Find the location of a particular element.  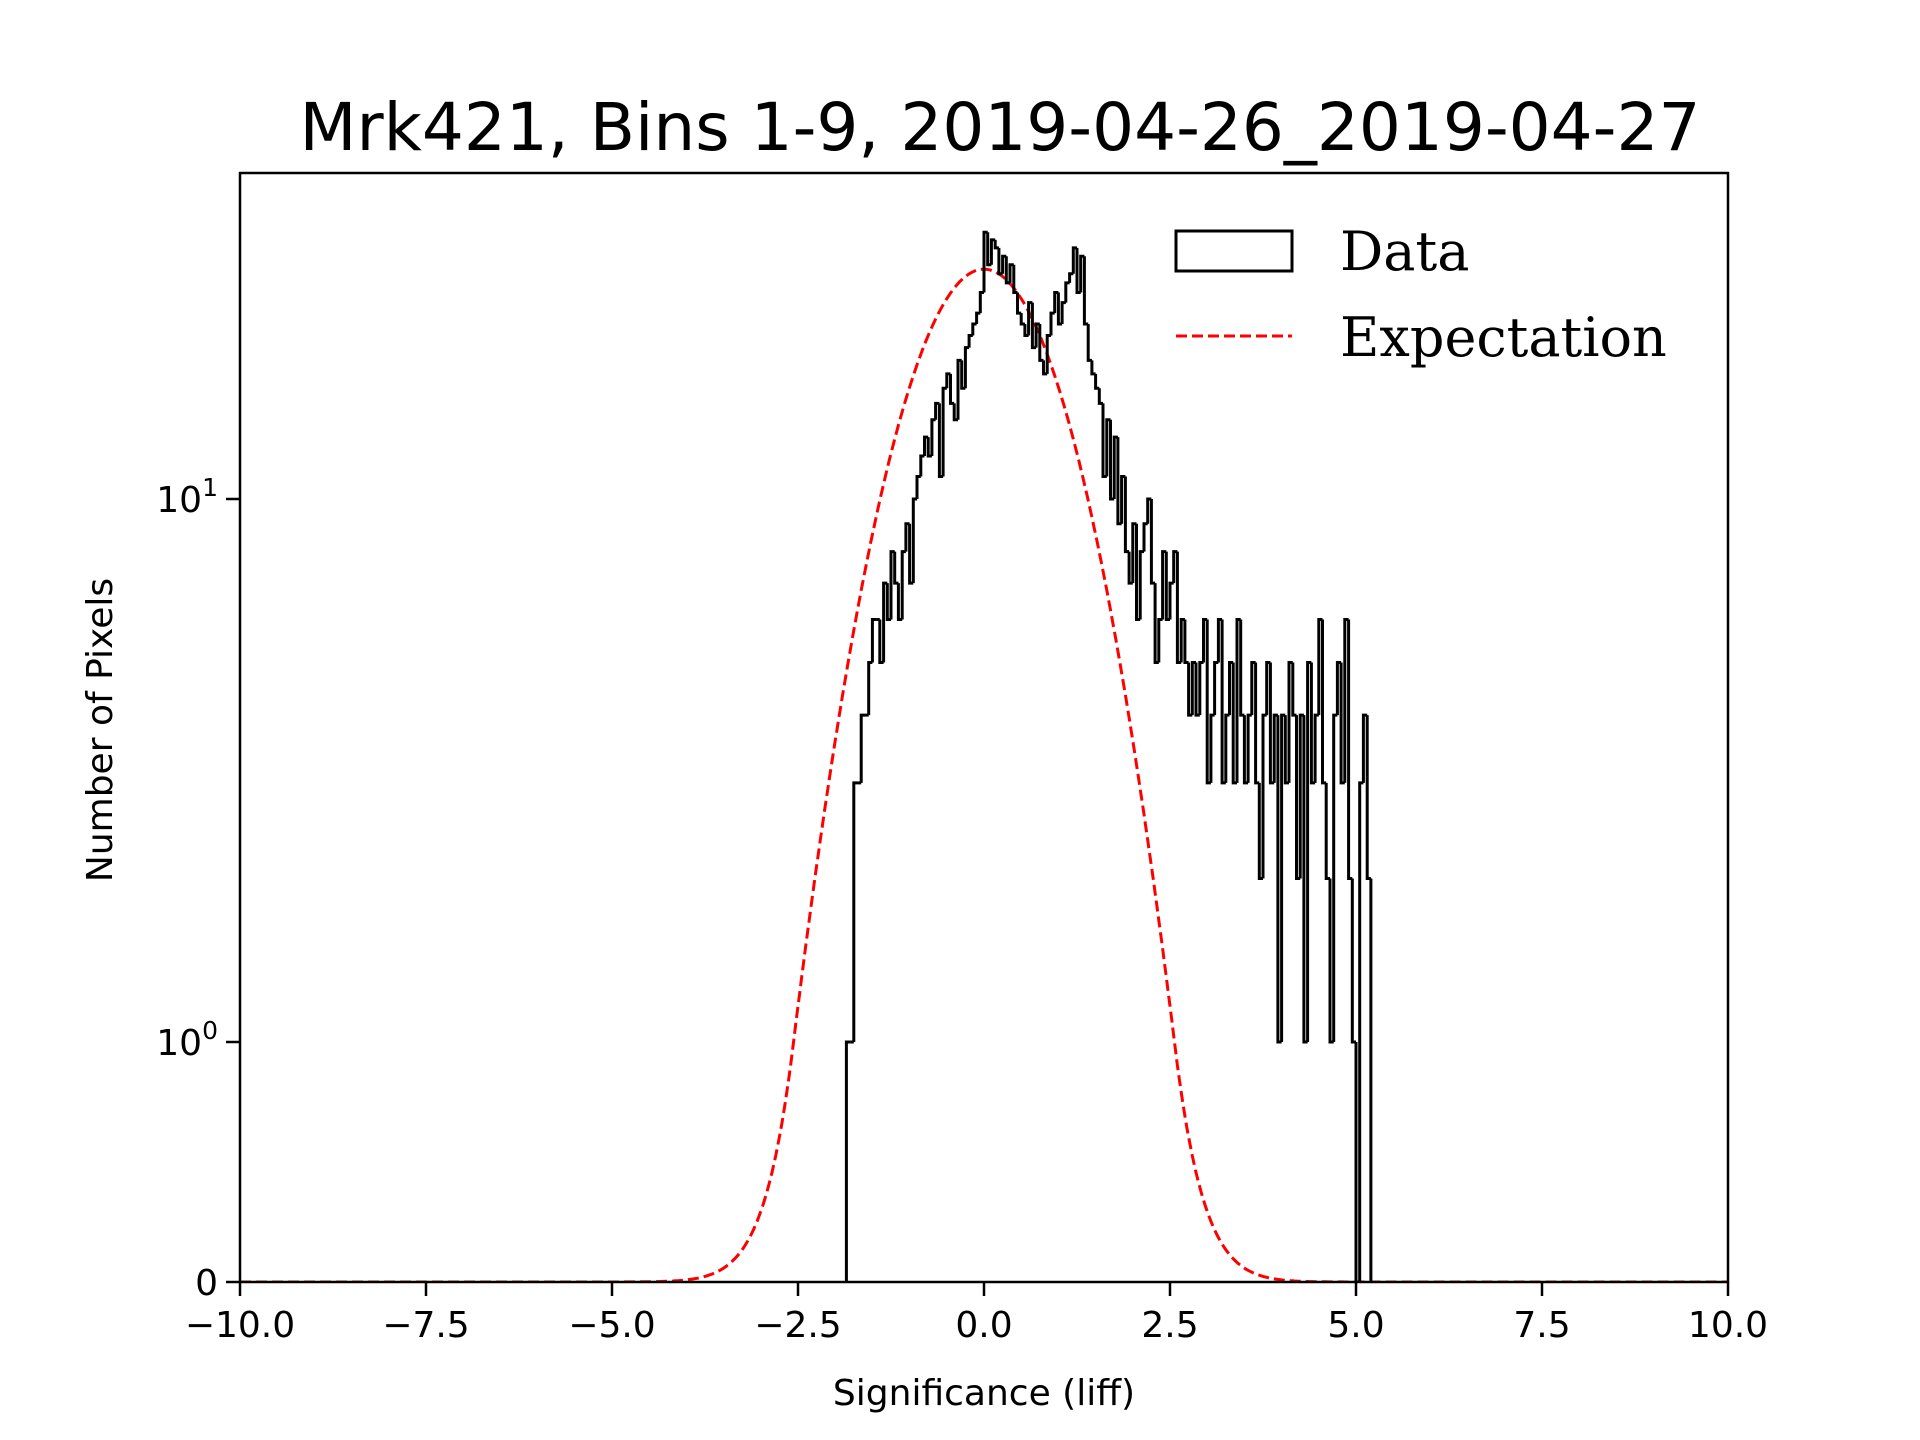

y-tick-label: 0 is located at coordinates (206, 1283).